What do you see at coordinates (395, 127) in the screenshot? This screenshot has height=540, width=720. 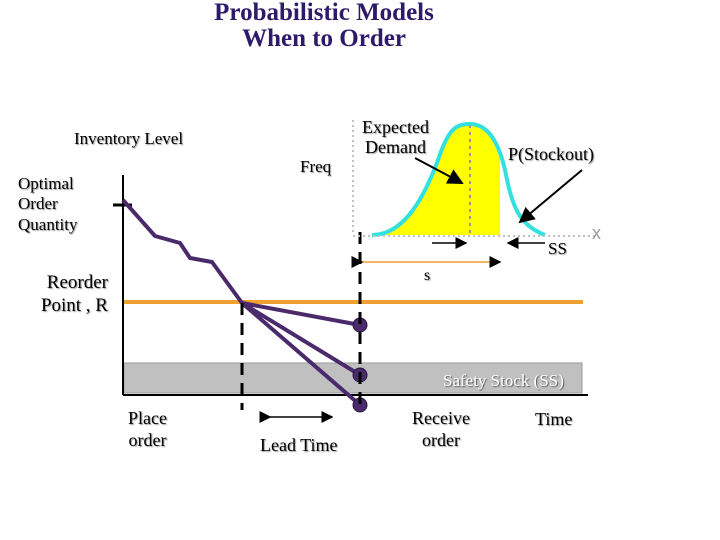 I see `expected-demand-line-1: Expected` at bounding box center [395, 127].